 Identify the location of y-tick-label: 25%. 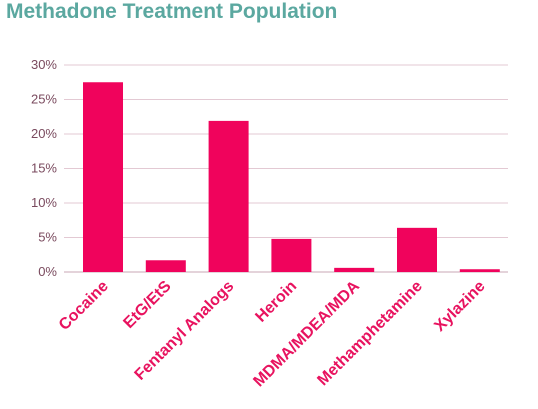
(44, 99).